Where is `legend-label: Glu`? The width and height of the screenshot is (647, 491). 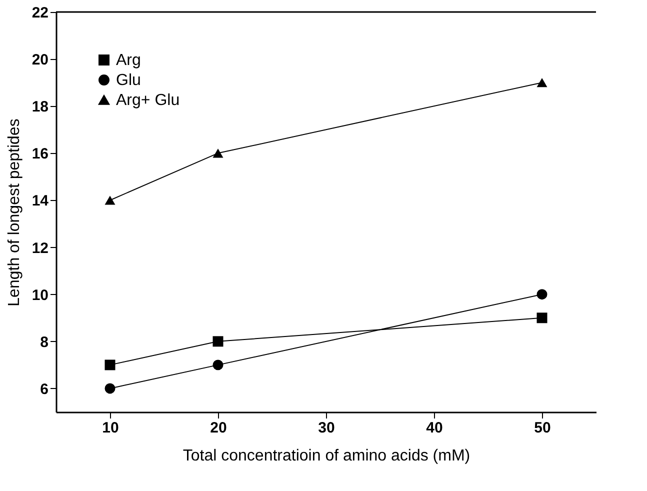 legend-label: Glu is located at coordinates (128, 80).